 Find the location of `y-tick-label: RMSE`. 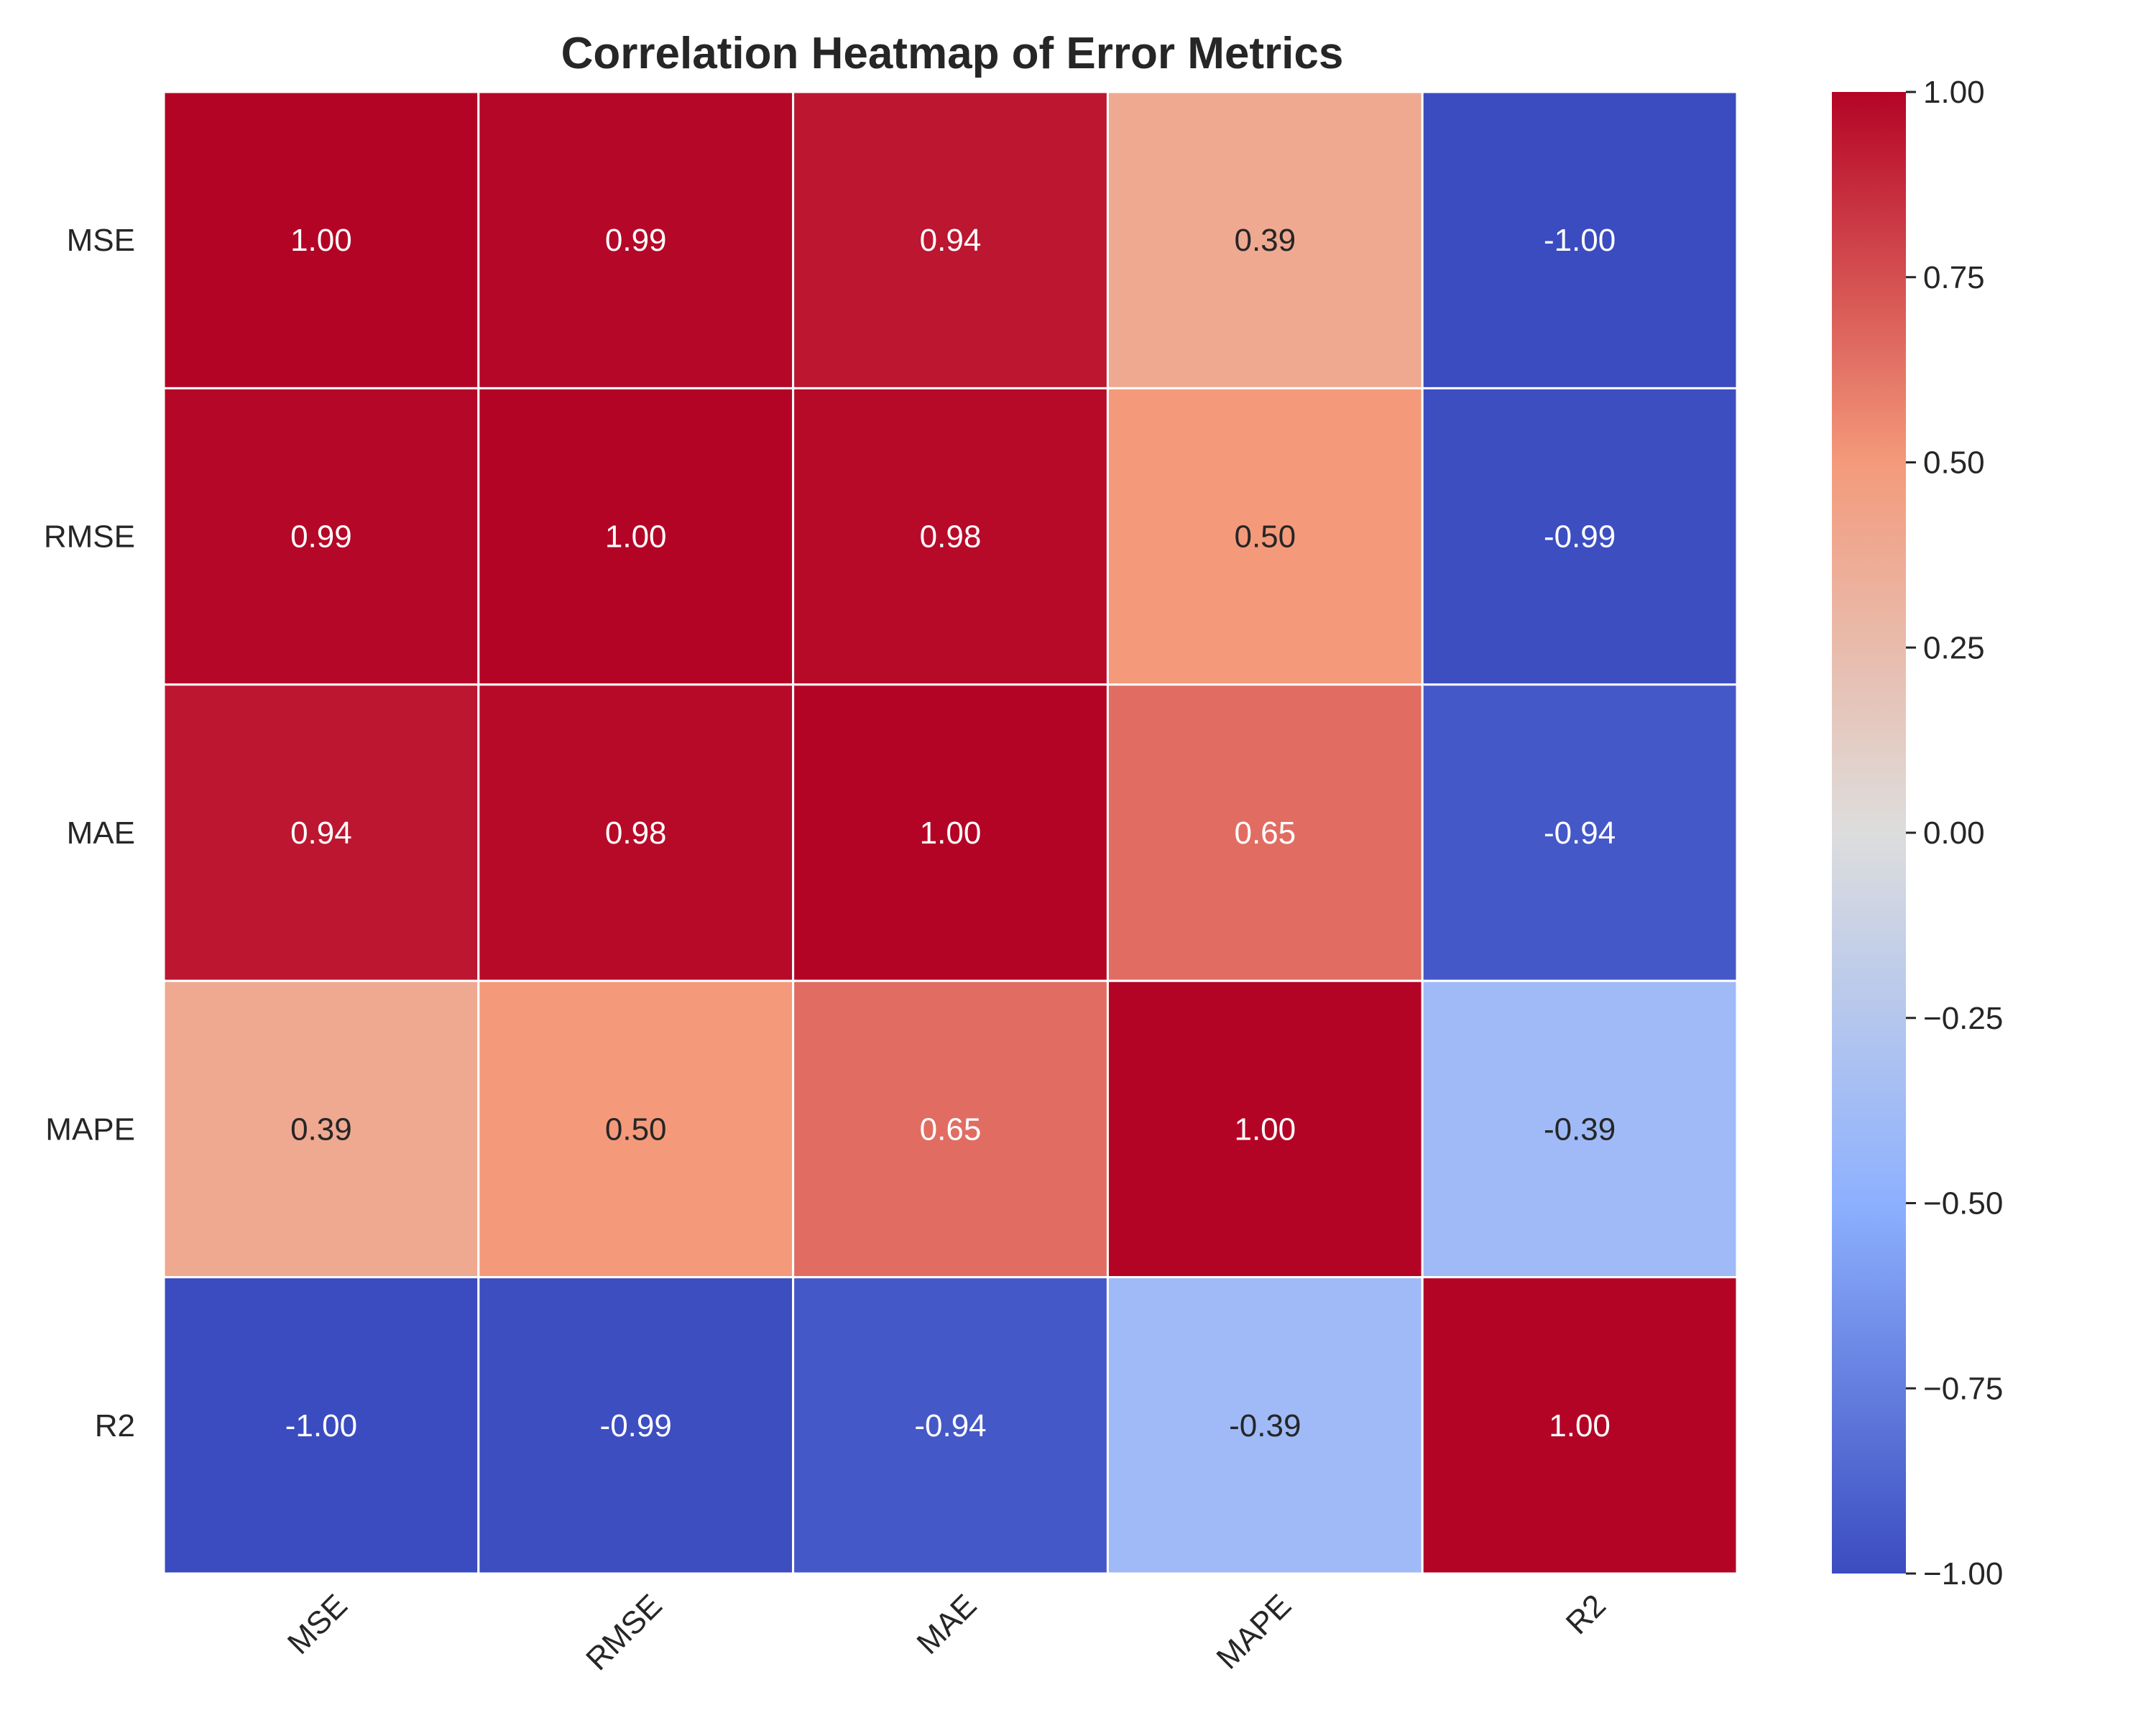

y-tick-label: RMSE is located at coordinates (90, 537).